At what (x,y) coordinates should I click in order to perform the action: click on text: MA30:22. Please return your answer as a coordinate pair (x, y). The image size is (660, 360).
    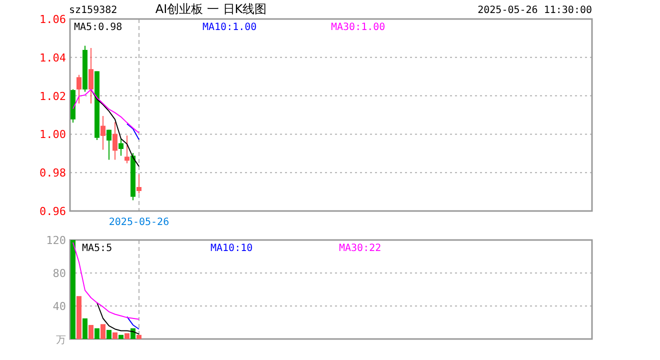
    Looking at the image, I should click on (360, 248).